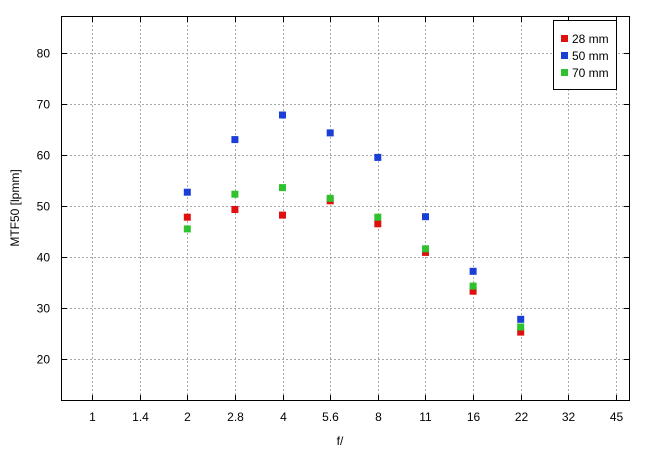 Image resolution: width=650 pixels, height=455 pixels. Describe the element at coordinates (44, 54) in the screenshot. I see `y-tick-label: 80` at that location.